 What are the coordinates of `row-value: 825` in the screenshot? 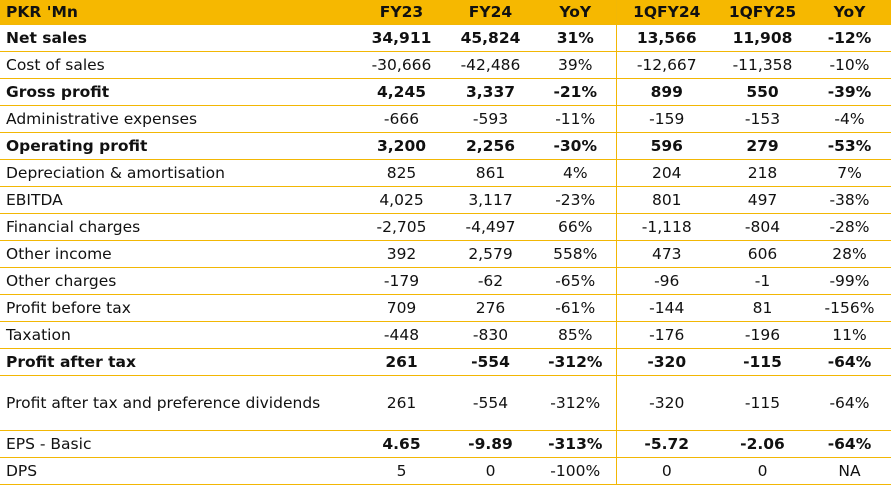 It's located at (401, 173).